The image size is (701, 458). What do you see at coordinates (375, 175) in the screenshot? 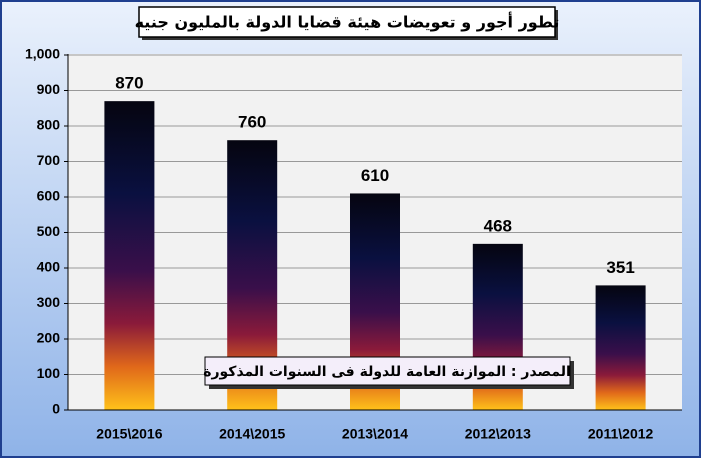
I see `data-label: 610` at bounding box center [375, 175].